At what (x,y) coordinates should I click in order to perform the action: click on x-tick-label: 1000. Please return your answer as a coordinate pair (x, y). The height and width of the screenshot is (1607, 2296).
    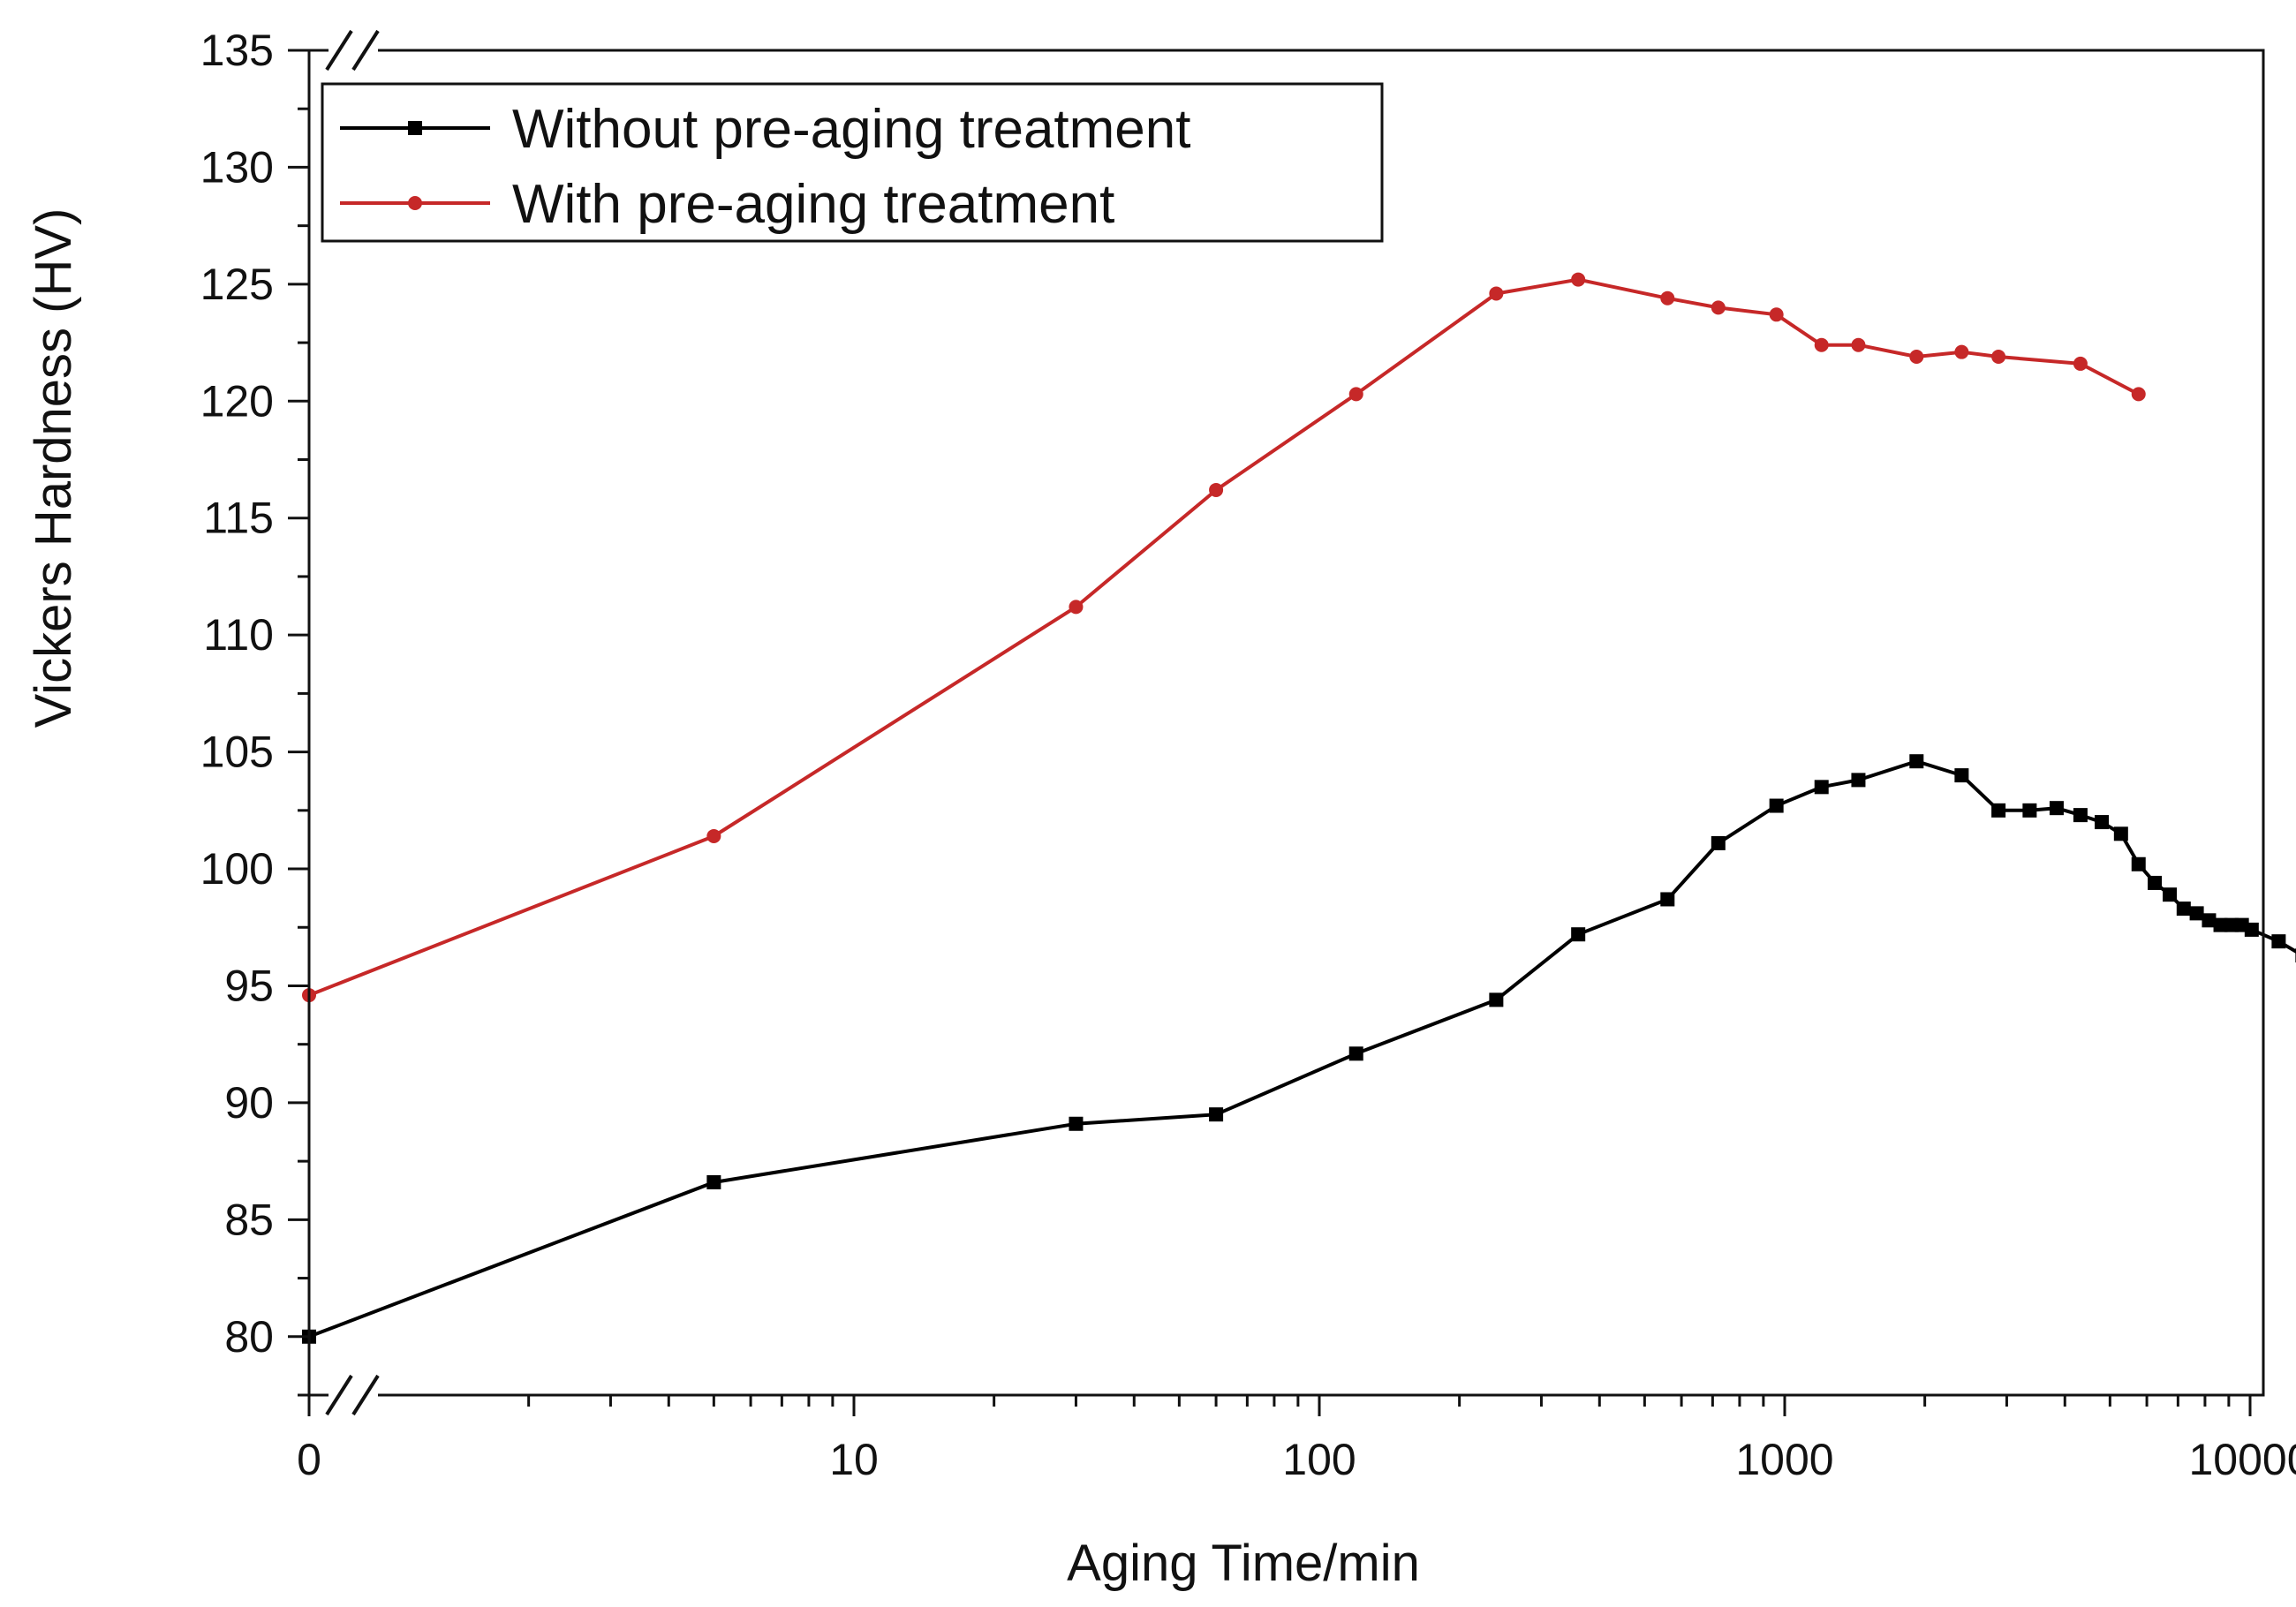
    Looking at the image, I should click on (1784, 1459).